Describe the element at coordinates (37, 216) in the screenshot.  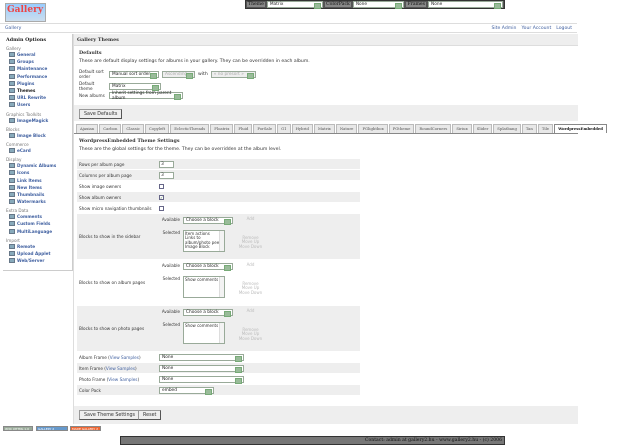
I see `sidebar-item-comments: Comments` at that location.